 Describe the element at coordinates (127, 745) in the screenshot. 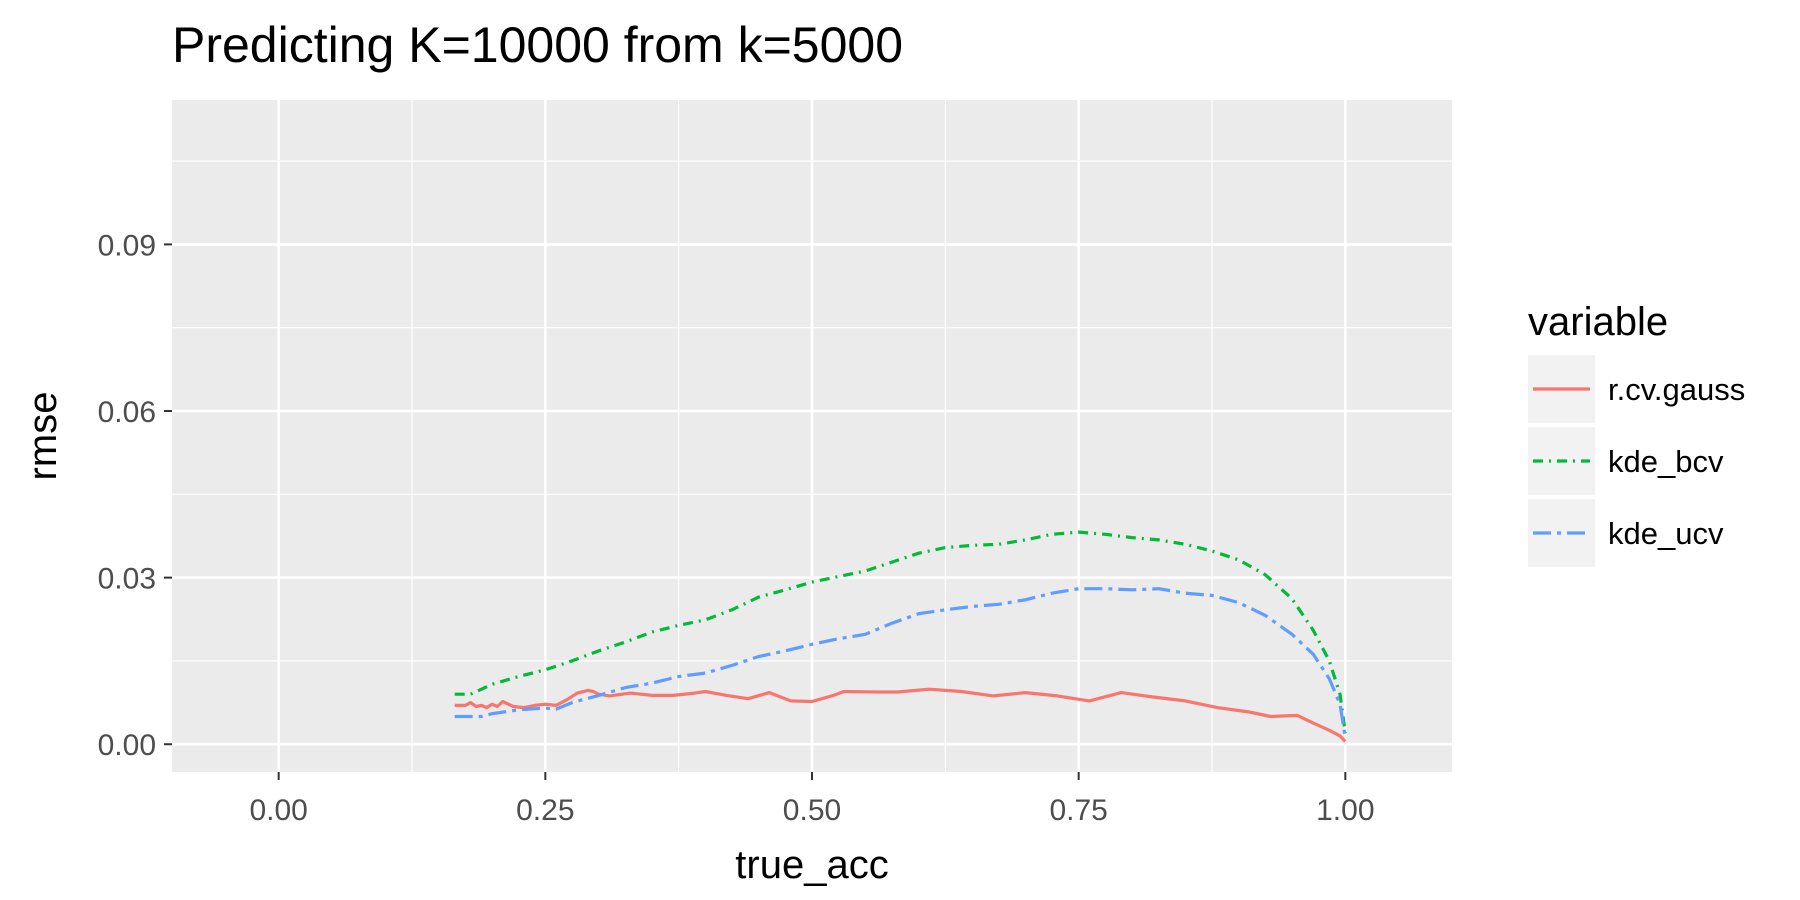

I see `y-tick-label: 0.00` at that location.